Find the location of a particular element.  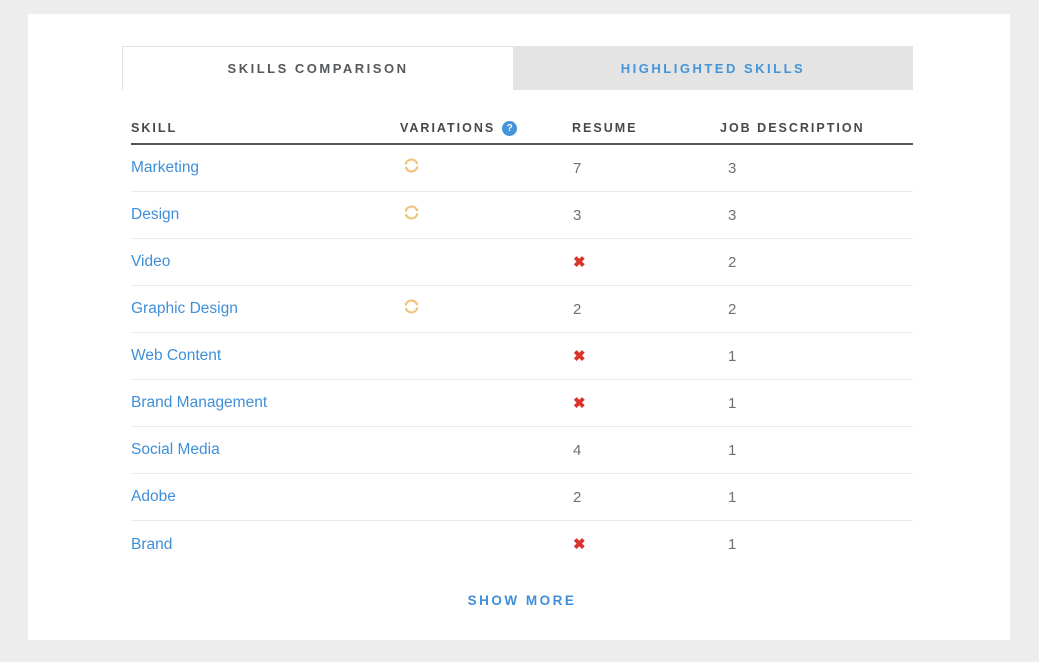

resume-cell: 4 is located at coordinates (646, 450).